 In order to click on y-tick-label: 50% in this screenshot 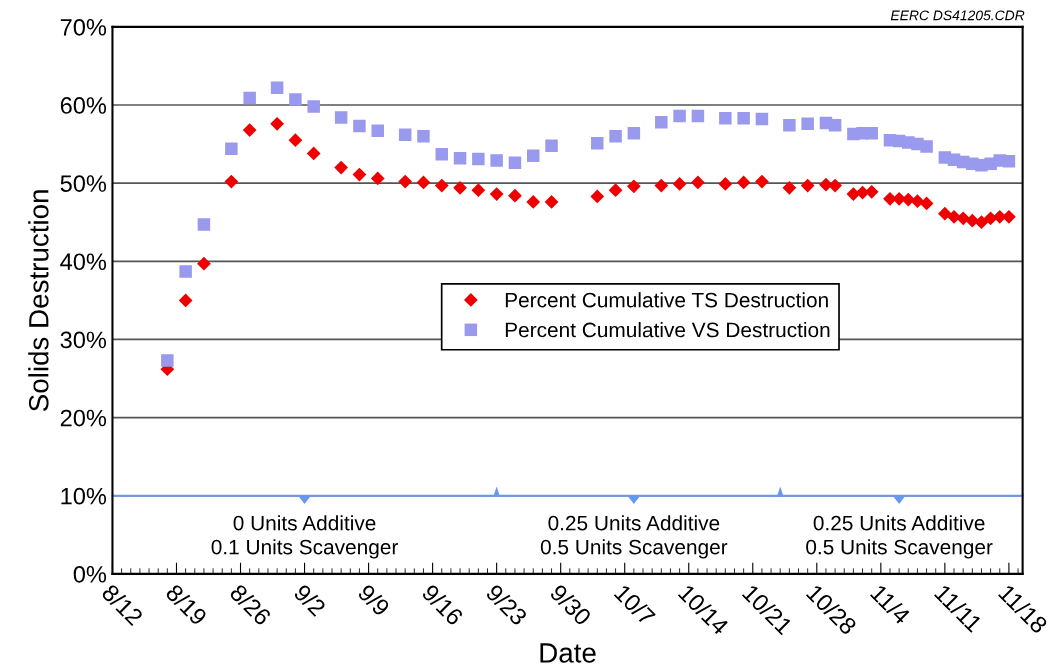, I will do `click(83, 183)`.